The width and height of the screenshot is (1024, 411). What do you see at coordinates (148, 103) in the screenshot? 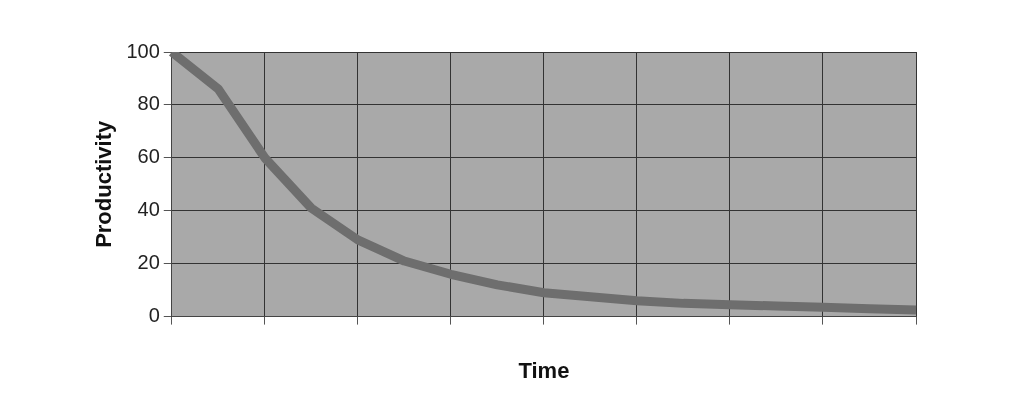
I see `y-tick-label: 80` at bounding box center [148, 103].